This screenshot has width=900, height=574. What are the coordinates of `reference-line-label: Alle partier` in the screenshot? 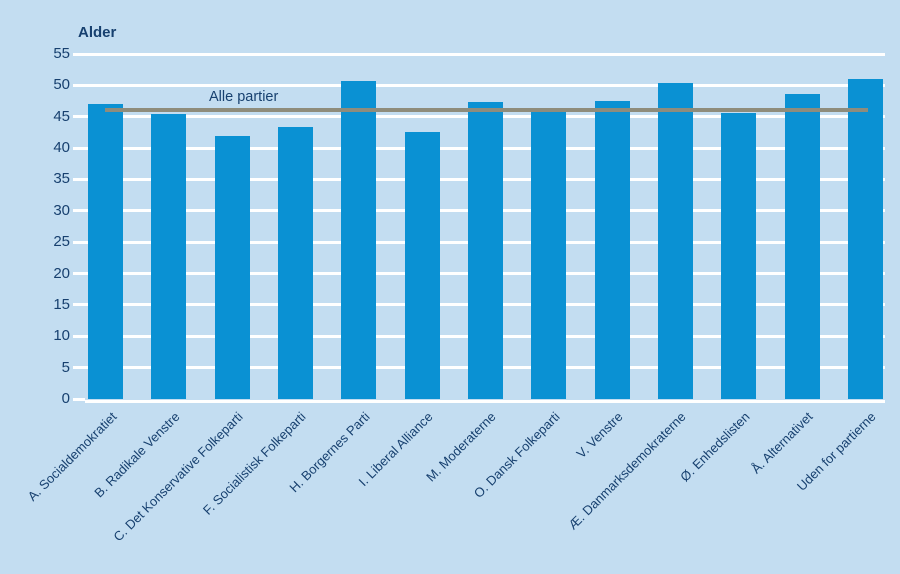 It's located at (244, 97).